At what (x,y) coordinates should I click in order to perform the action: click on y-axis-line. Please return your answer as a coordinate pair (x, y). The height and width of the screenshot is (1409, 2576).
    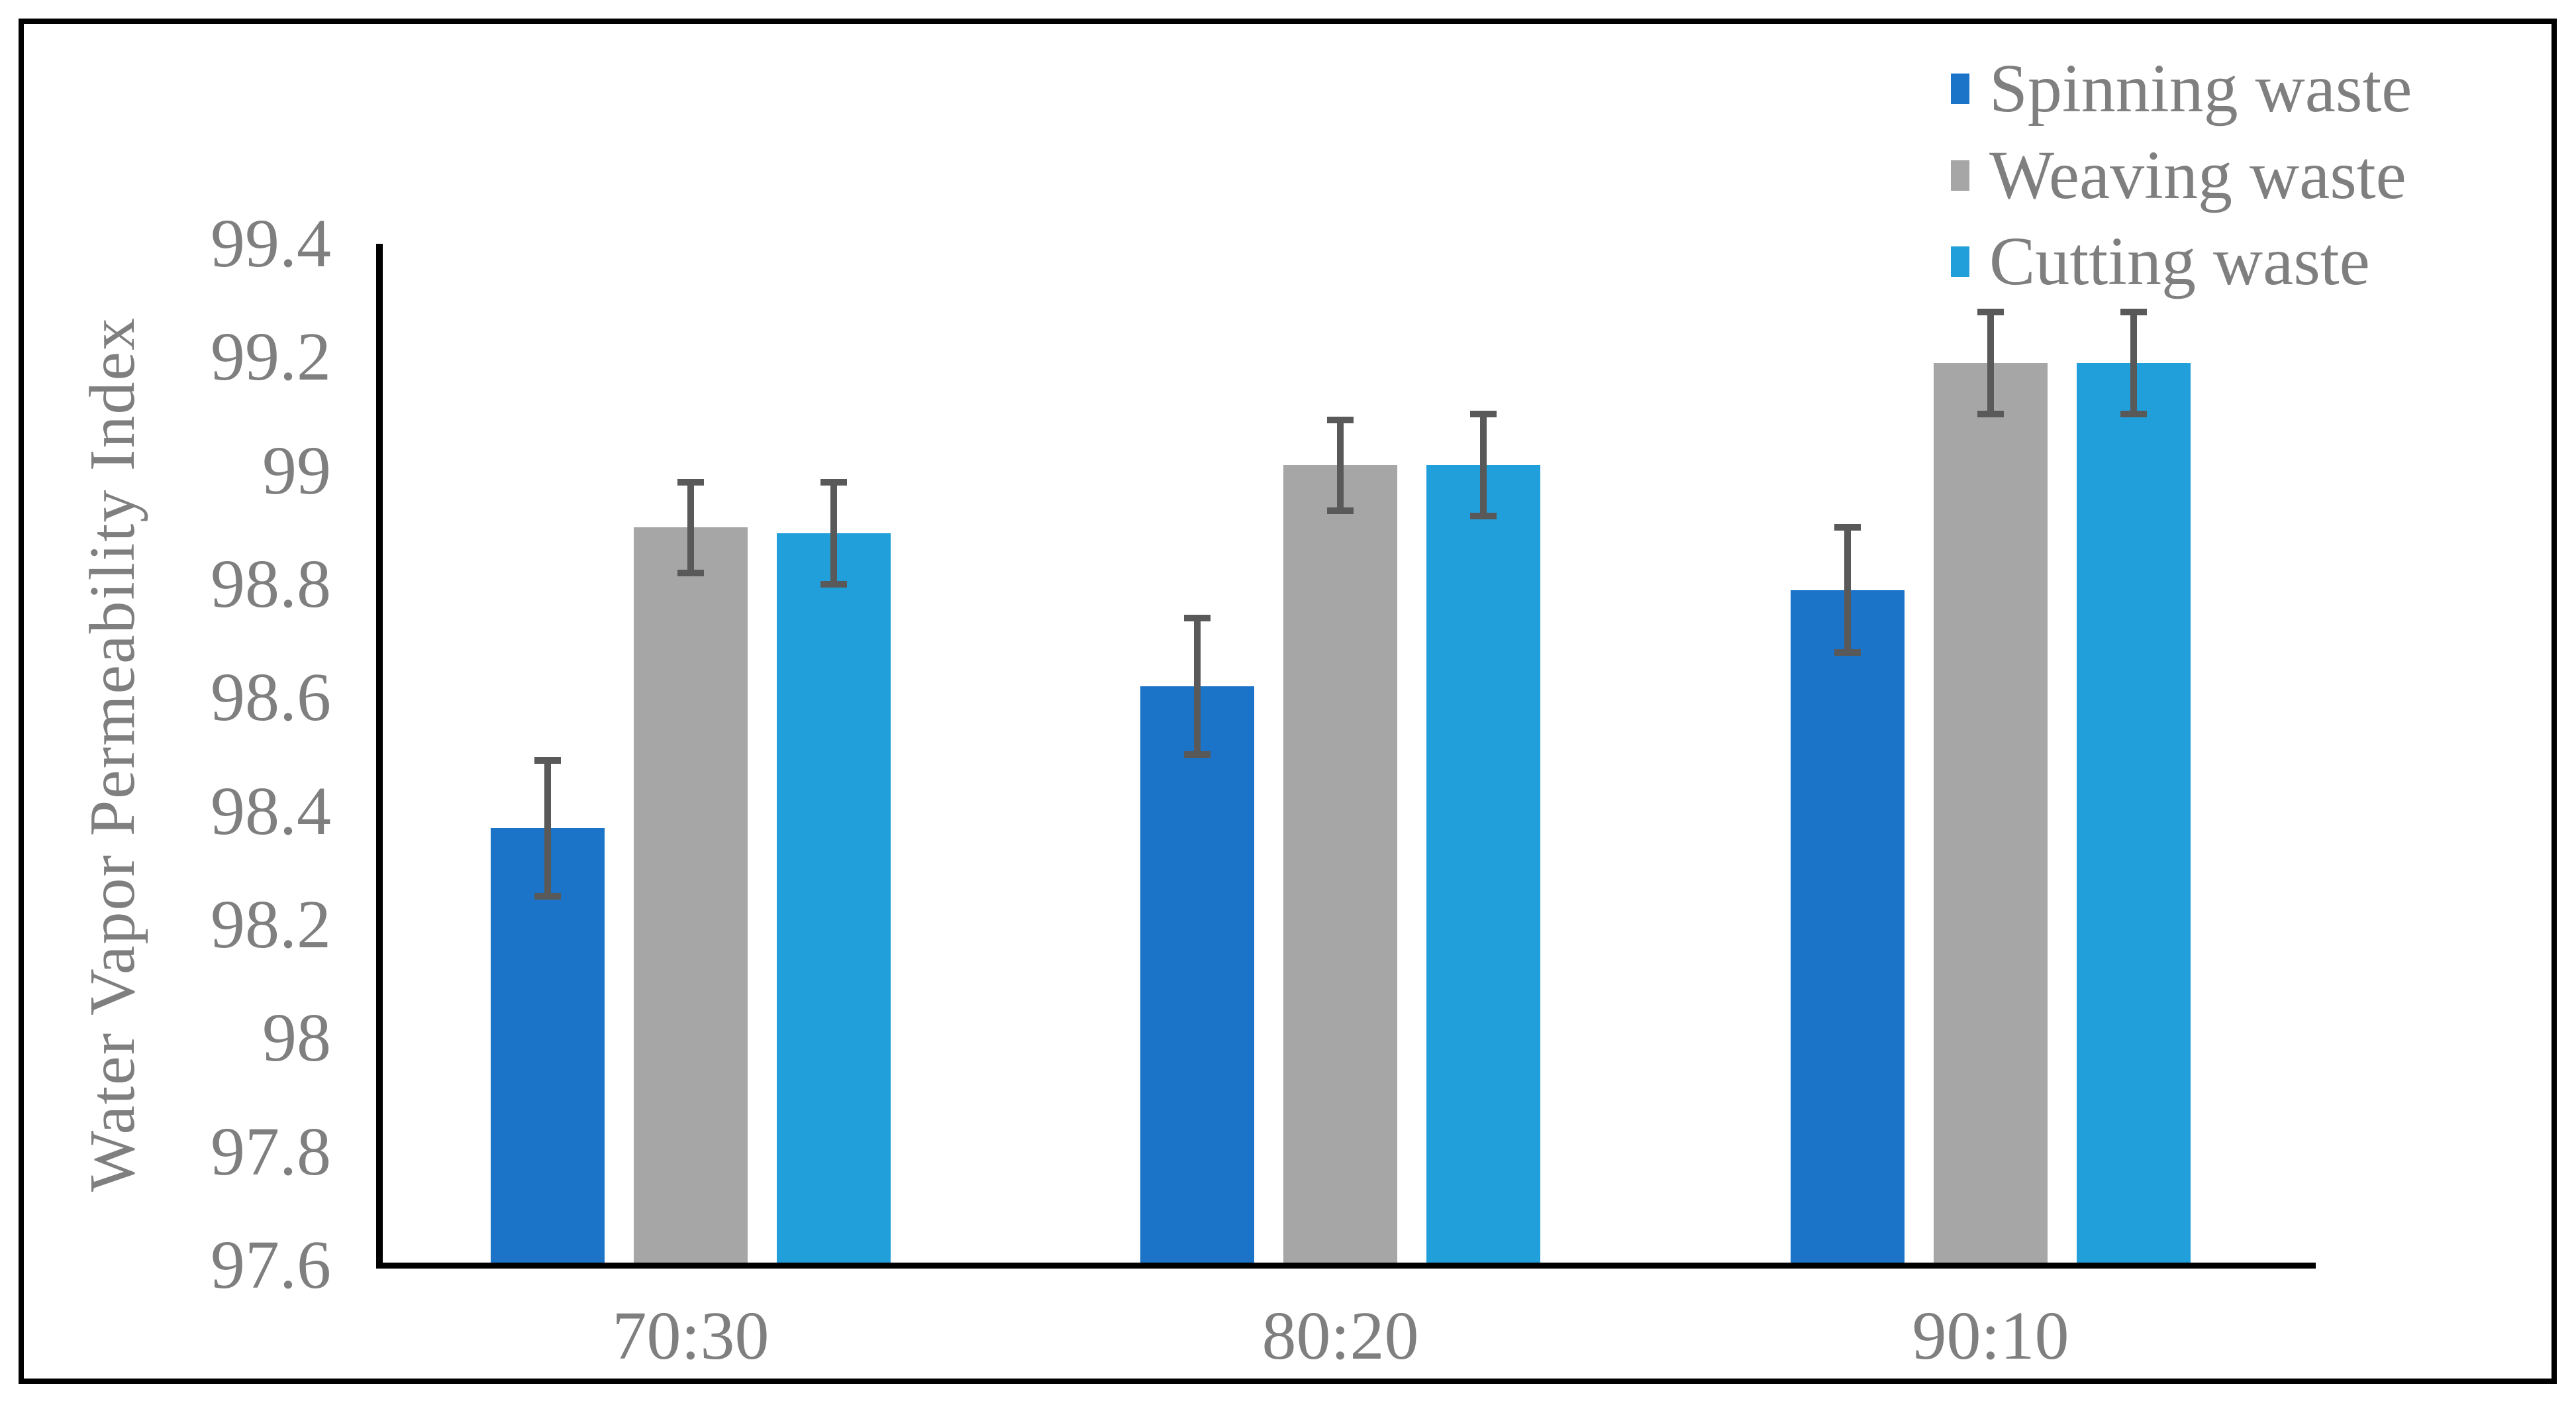
    Looking at the image, I should click on (379, 756).